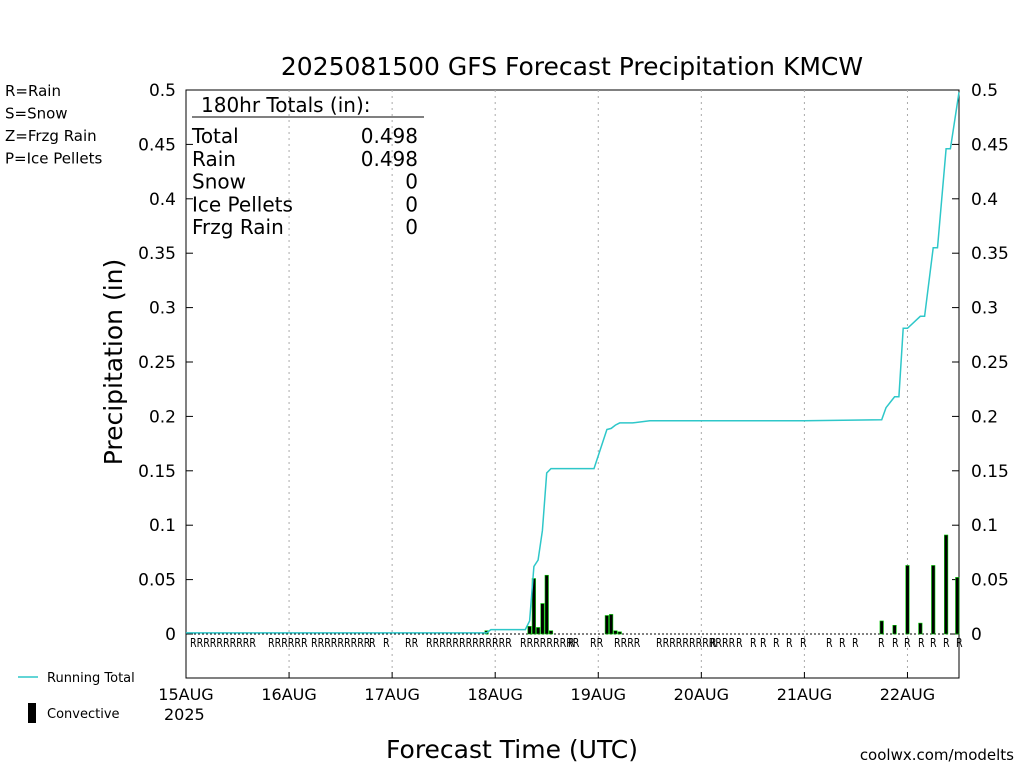 Image resolution: width=1024 pixels, height=768 pixels. What do you see at coordinates (990, 581) in the screenshot?
I see `y-tick-label-right: 0.05` at bounding box center [990, 581].